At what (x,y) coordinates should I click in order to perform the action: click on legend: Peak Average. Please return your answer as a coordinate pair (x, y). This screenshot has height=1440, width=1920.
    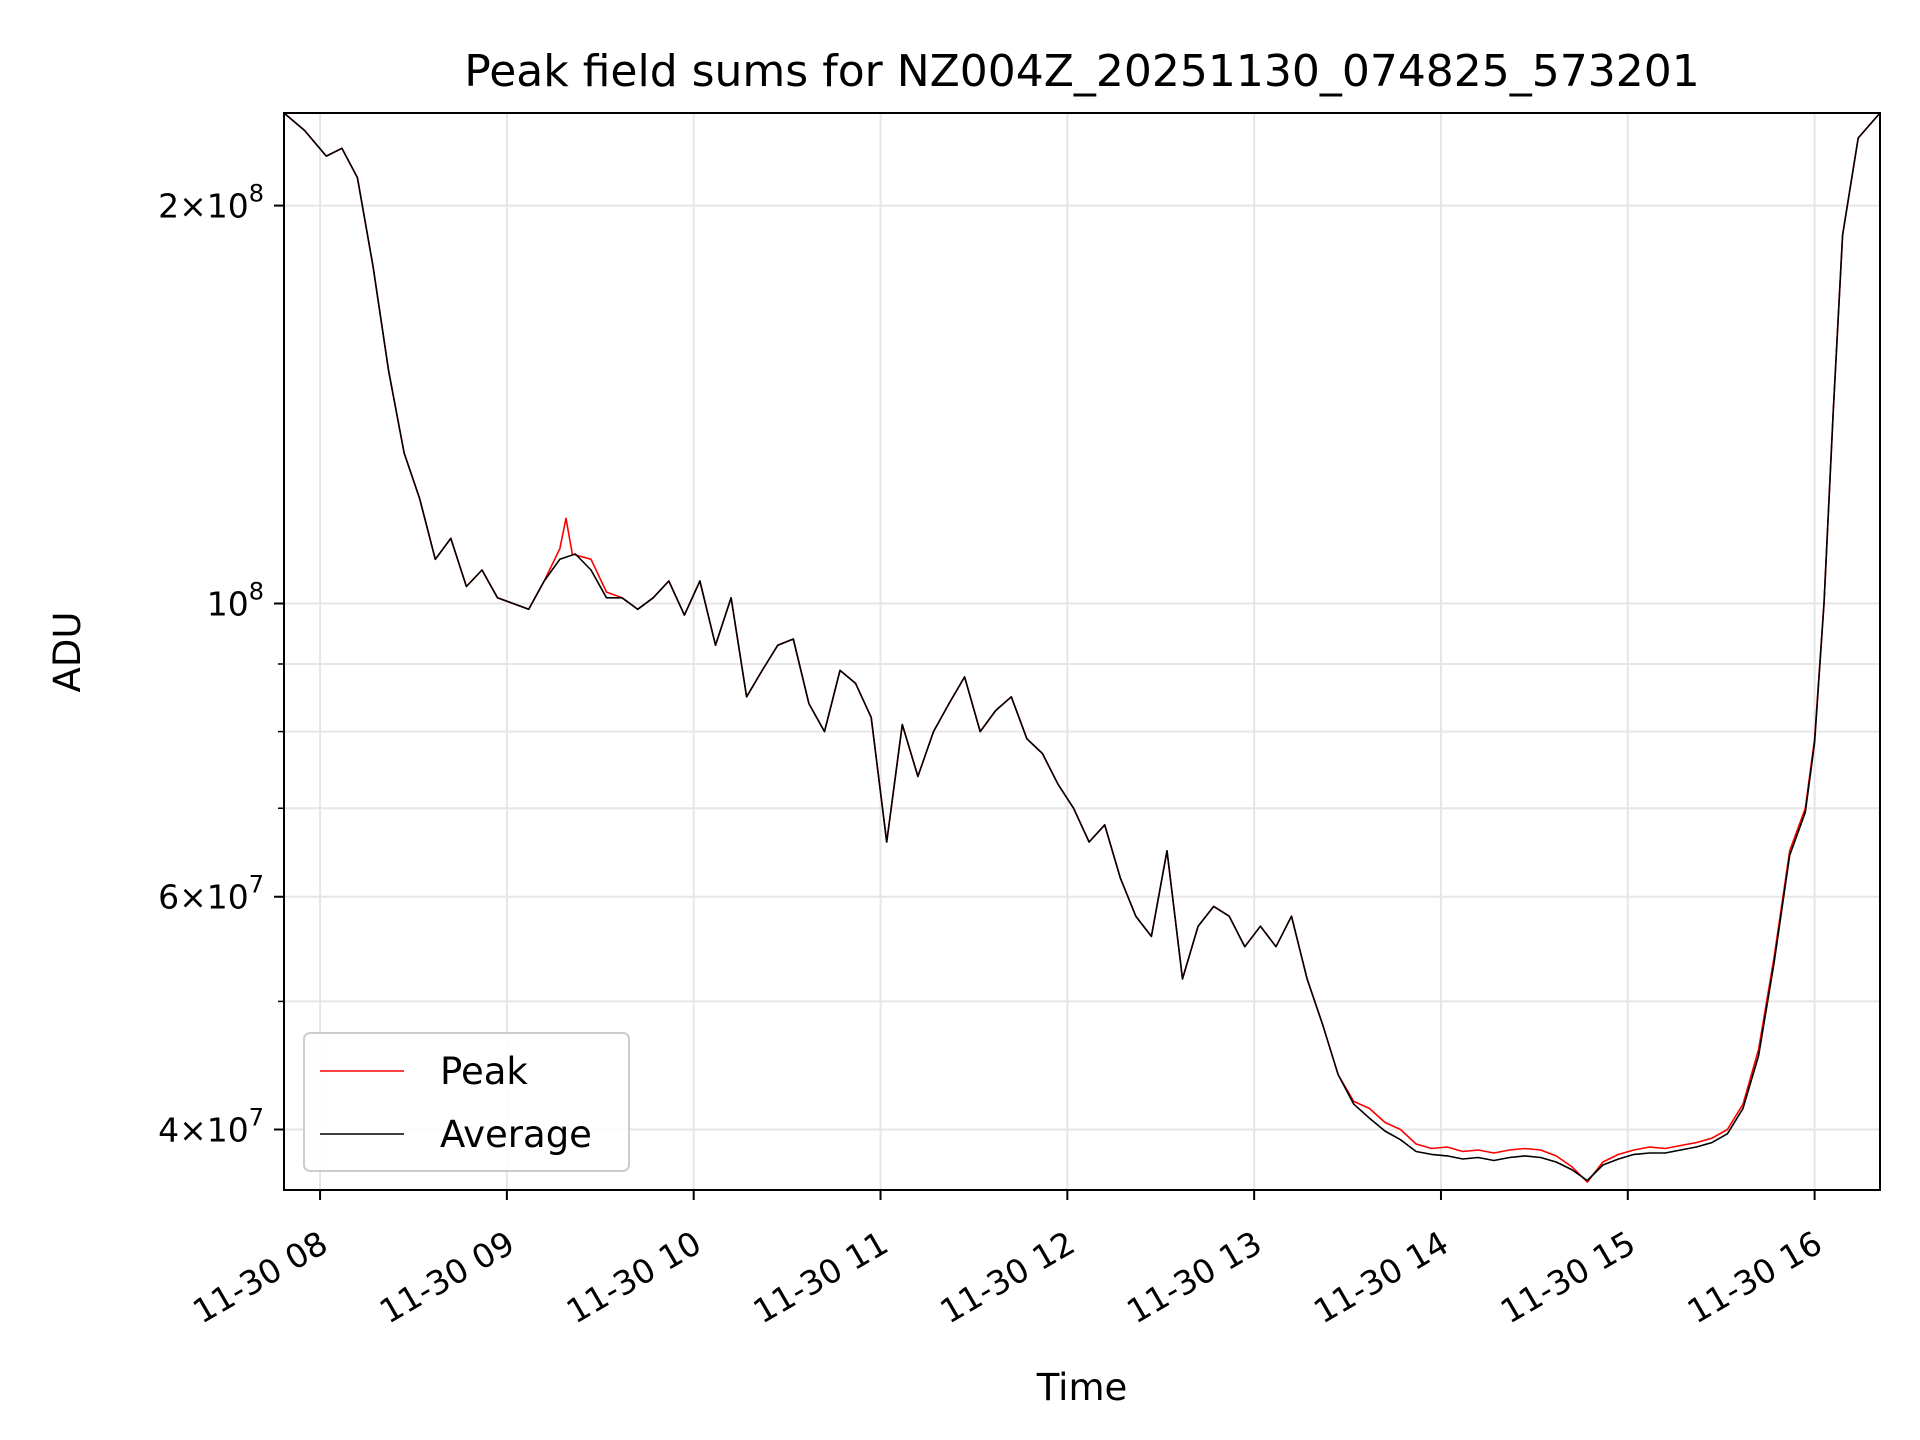
    Looking at the image, I should click on (466, 1102).